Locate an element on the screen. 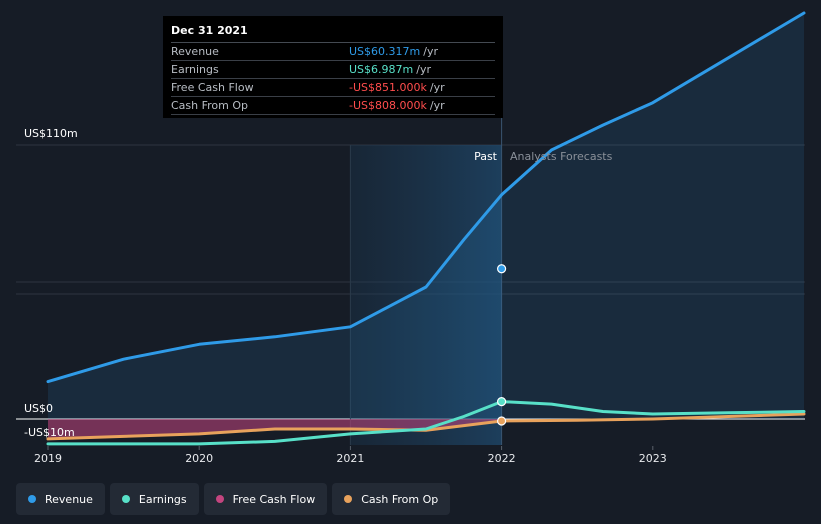 The width and height of the screenshot is (821, 524). legend-label: Revenue is located at coordinates (69, 499).